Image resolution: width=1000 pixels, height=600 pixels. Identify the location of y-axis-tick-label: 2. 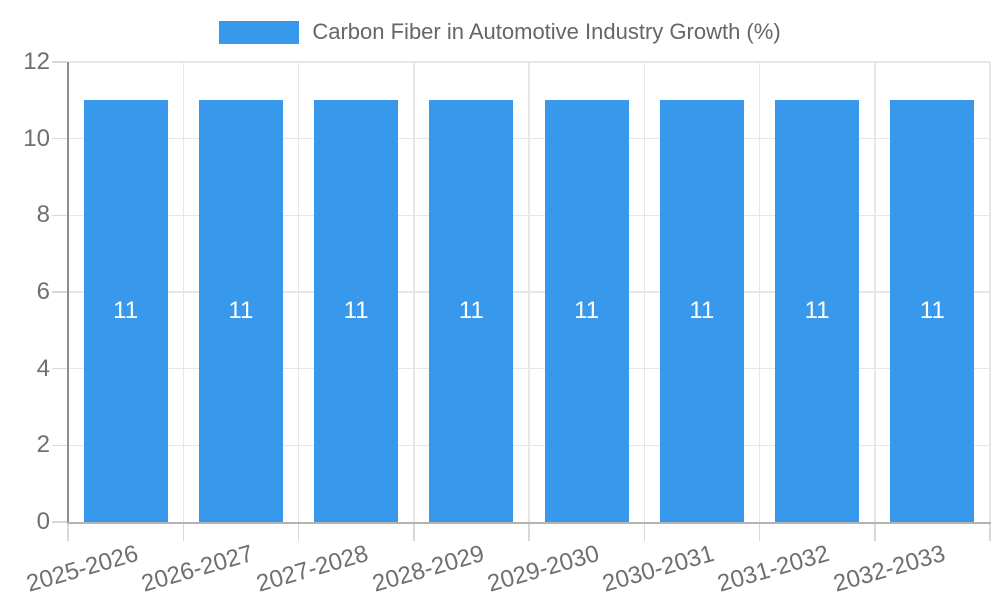
(43, 445).